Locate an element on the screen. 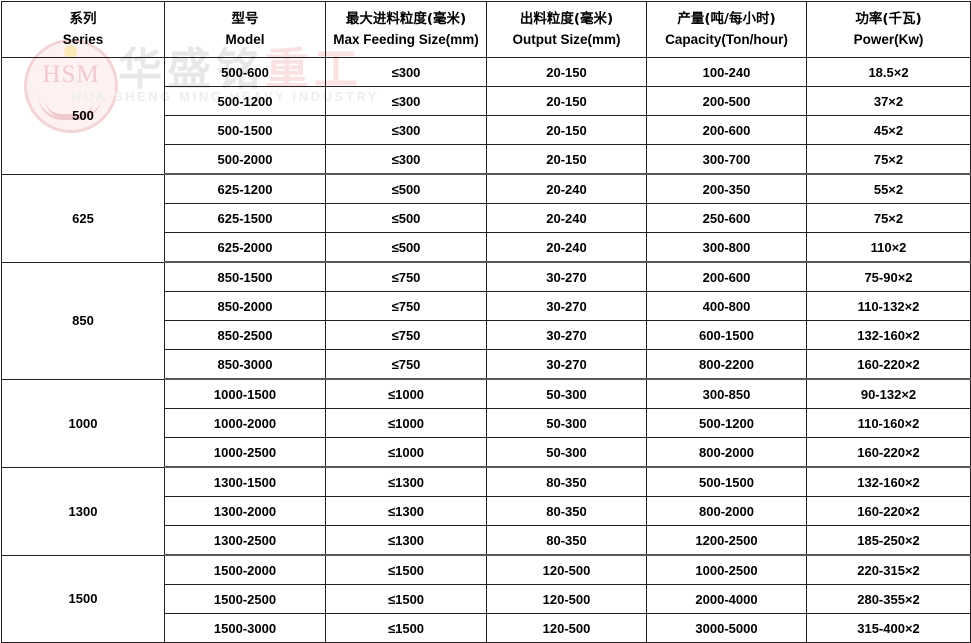  cell-capacity: 3000-5000 is located at coordinates (726, 628).